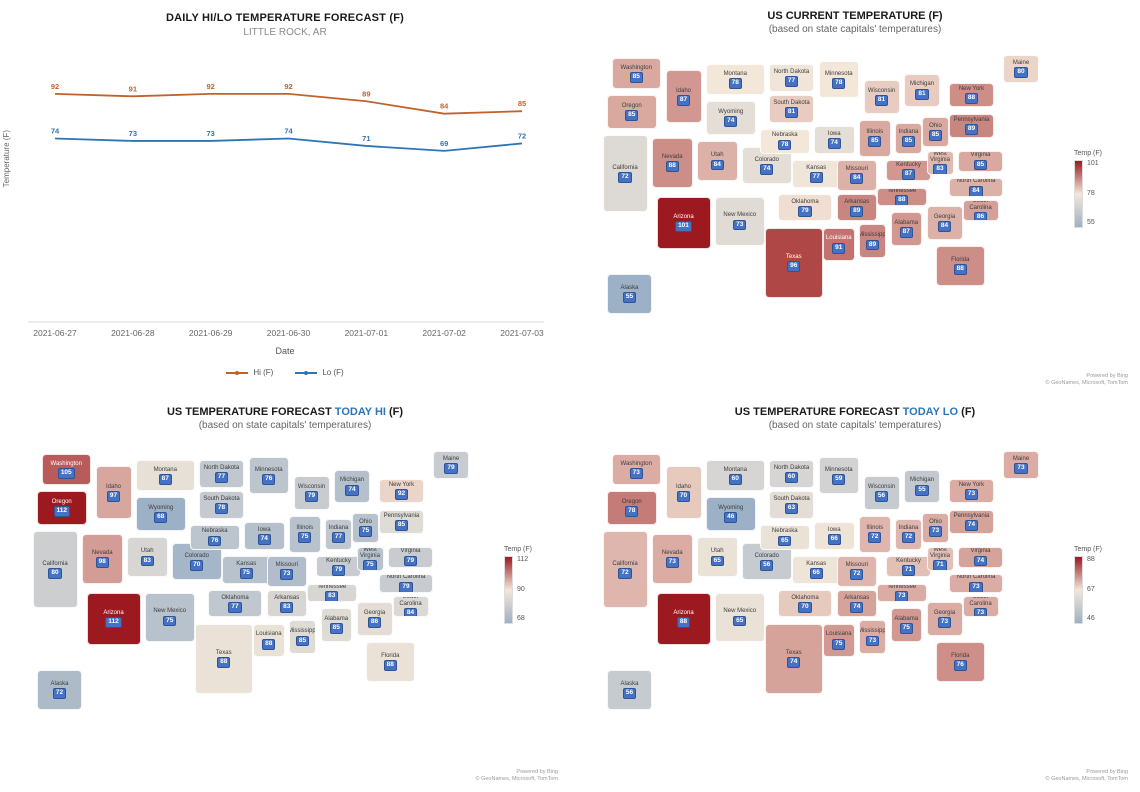 Image resolution: width=1140 pixels, height=792 pixels. I want to click on state-tile-MN: Minnesota 78, so click(838, 80).